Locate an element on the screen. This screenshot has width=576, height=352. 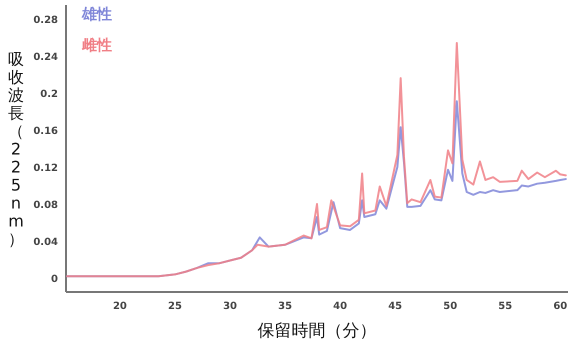
text: 吸收波長（225nm） is located at coordinates (16, 149).